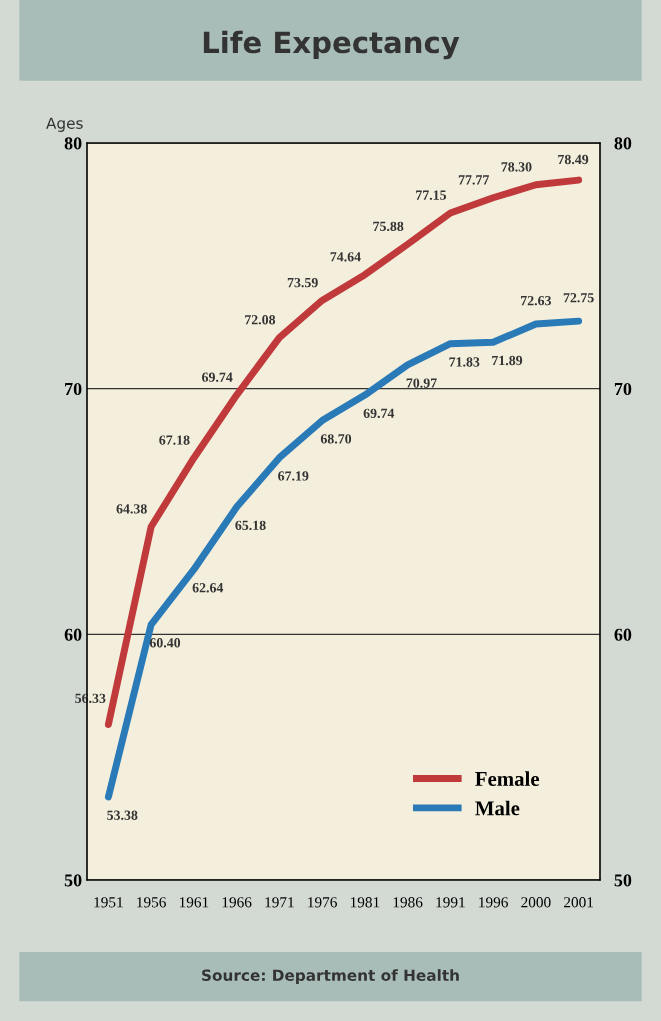 The height and width of the screenshot is (1021, 661). What do you see at coordinates (623, 880) in the screenshot?
I see `y2-tick-label: 50` at bounding box center [623, 880].